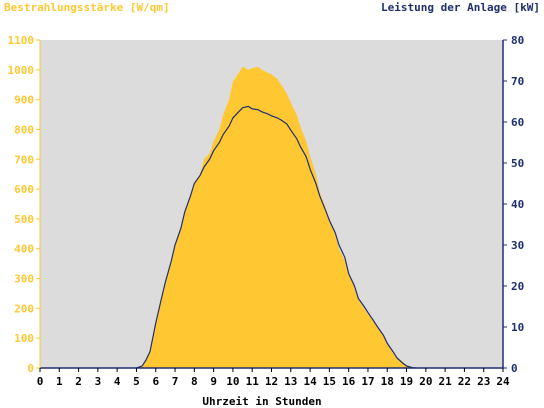 This screenshot has width=544, height=408. Describe the element at coordinates (517, 327) in the screenshot. I see `right-tick-label: 10` at that location.